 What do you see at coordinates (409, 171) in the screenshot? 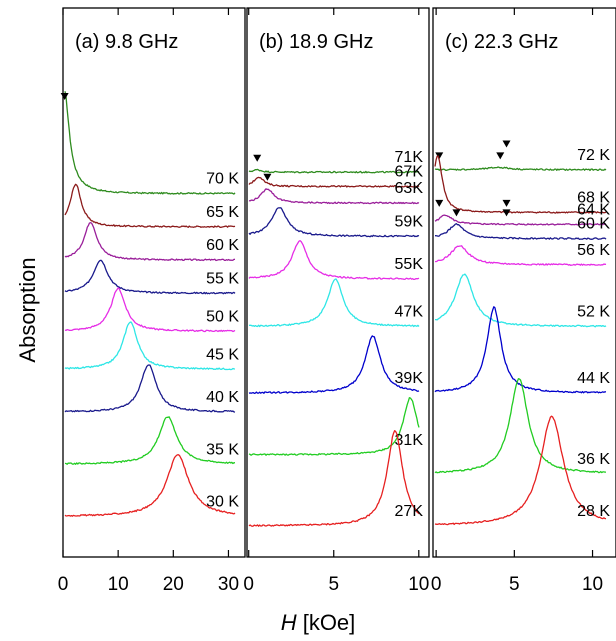
I see `trace-label-1-1: 67K` at bounding box center [409, 171].